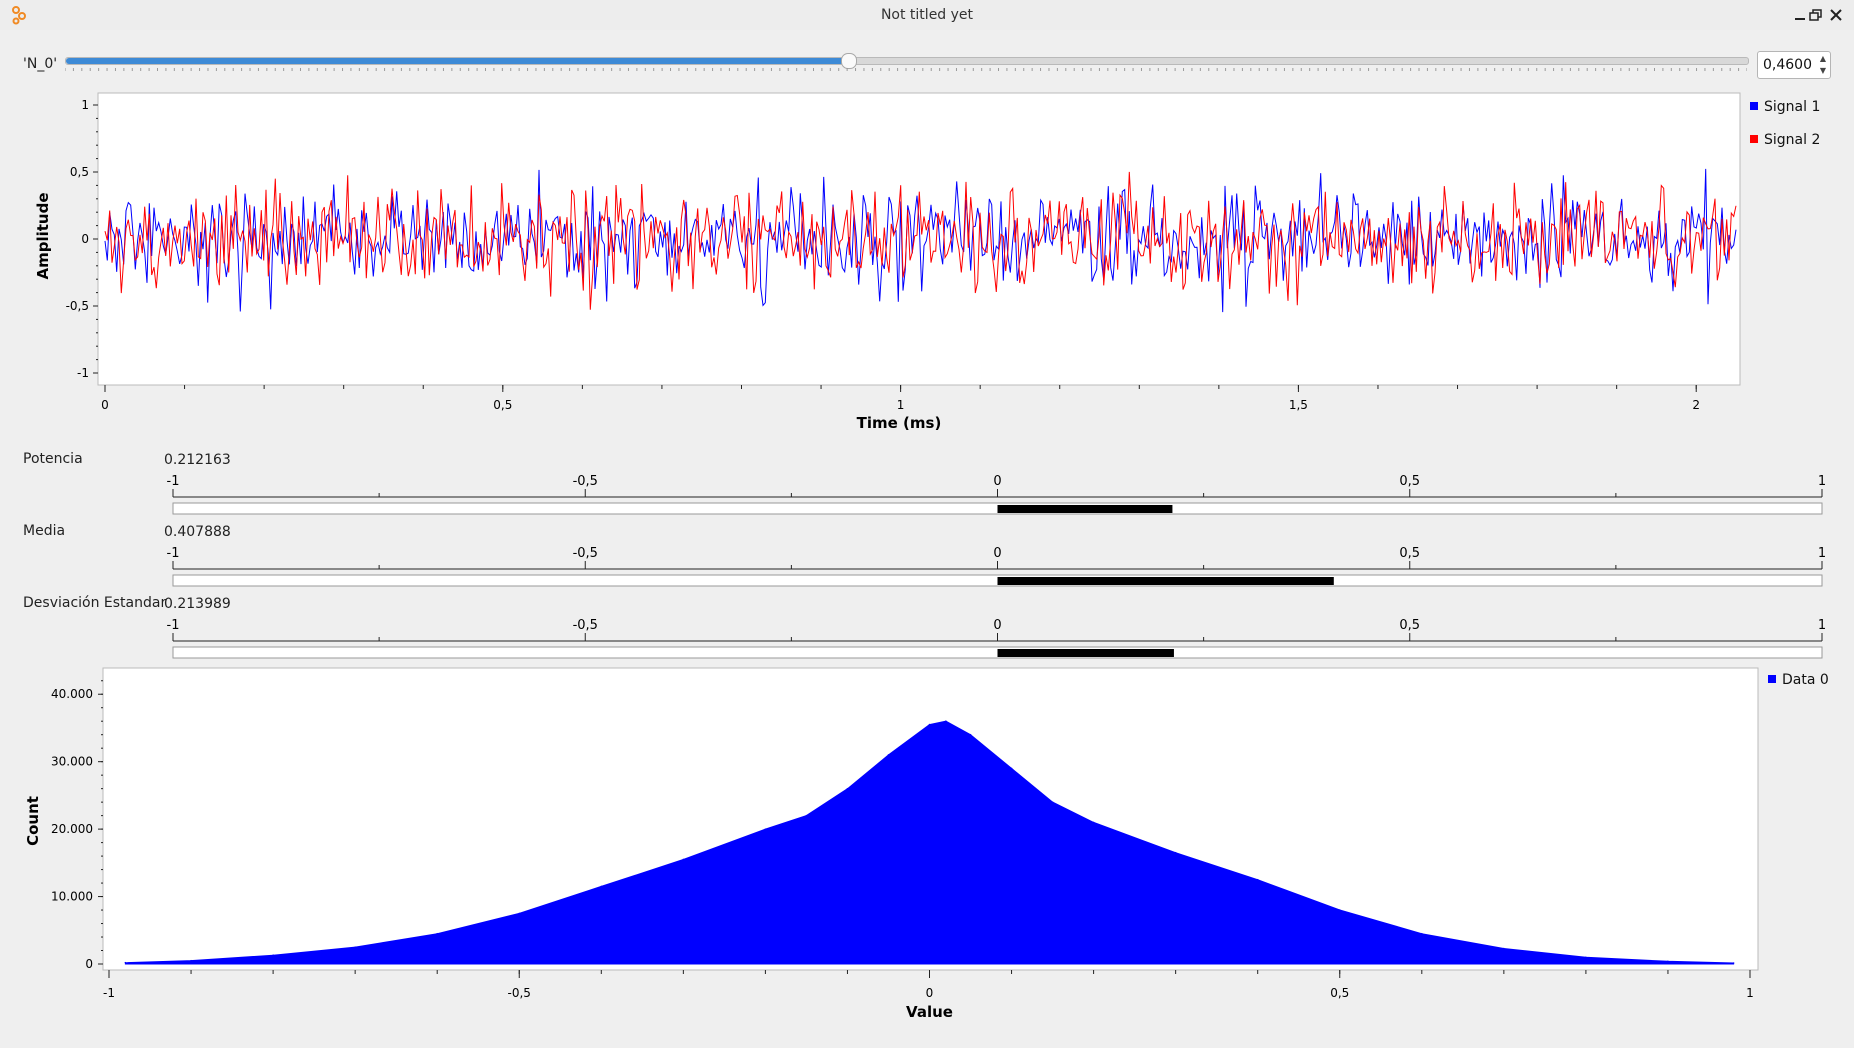 This screenshot has width=1854, height=1048. I want to click on media-value: 0.407888, so click(197, 532).